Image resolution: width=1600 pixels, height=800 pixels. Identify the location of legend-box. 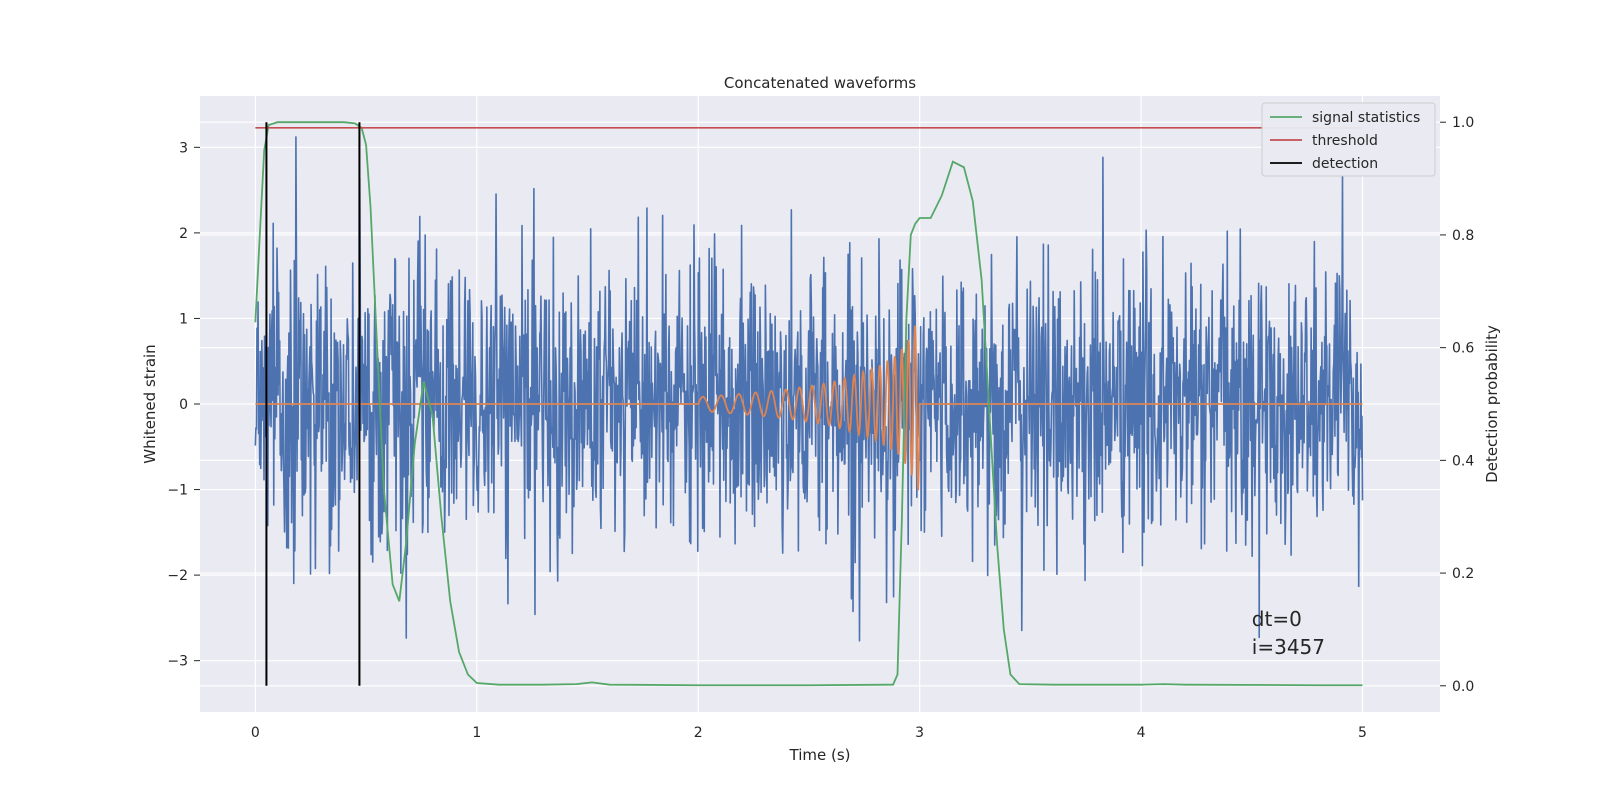
(1348, 139).